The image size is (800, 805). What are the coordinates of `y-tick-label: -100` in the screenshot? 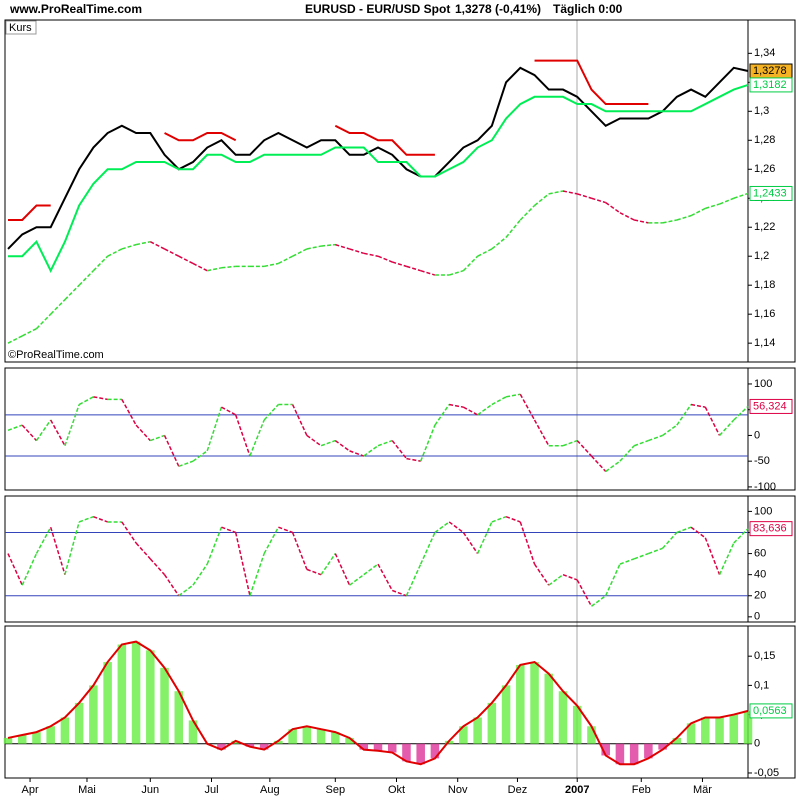 It's located at (765, 487).